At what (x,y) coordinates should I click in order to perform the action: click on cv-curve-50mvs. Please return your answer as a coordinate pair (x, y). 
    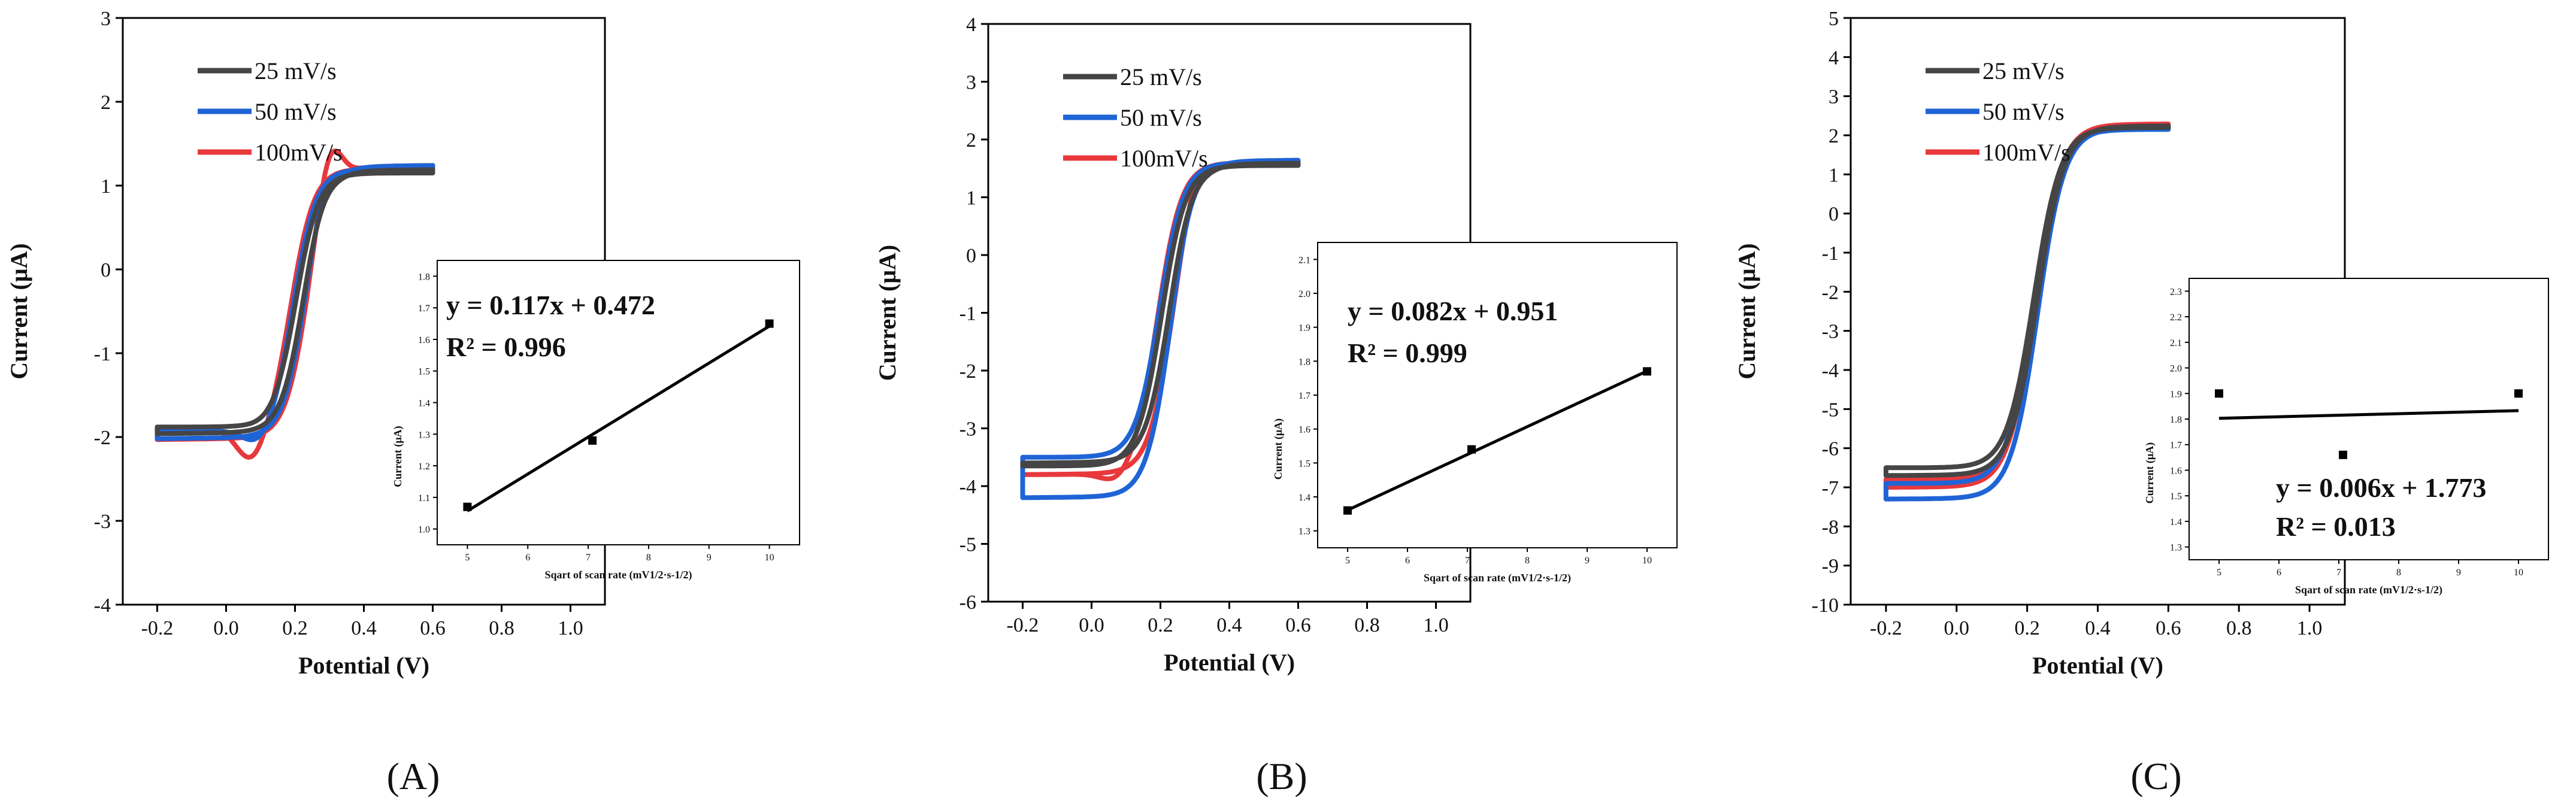
    Looking at the image, I should click on (2027, 313).